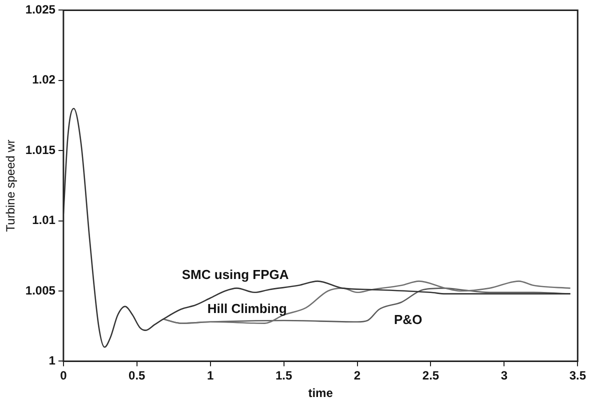  I want to click on x-tick-label: 1.5, so click(283, 375).